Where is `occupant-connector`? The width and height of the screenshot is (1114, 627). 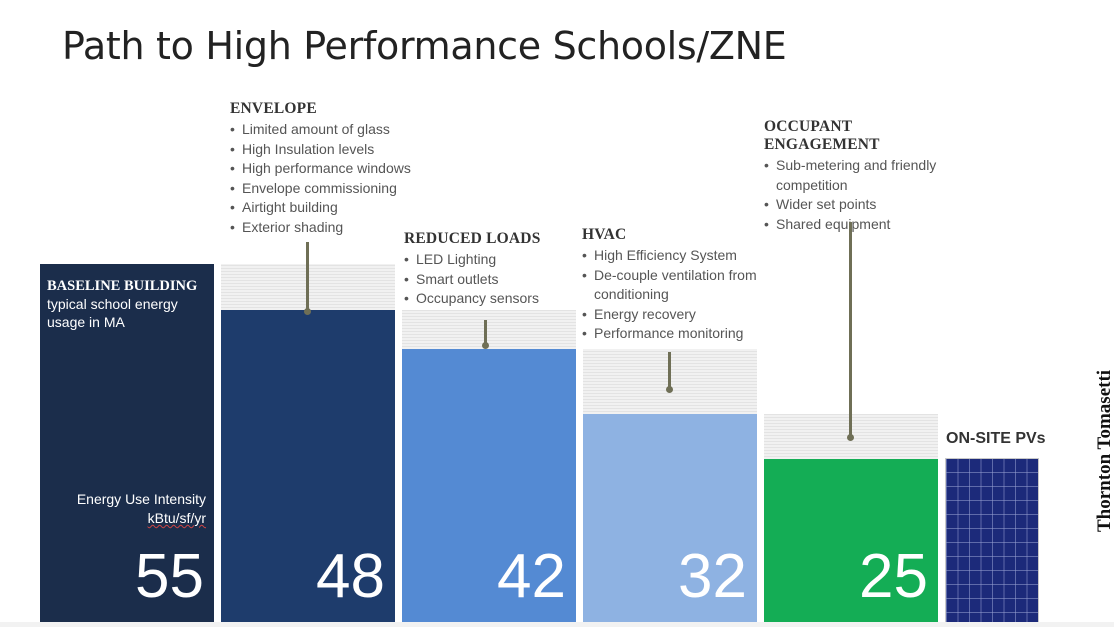
occupant-connector is located at coordinates (850, 329).